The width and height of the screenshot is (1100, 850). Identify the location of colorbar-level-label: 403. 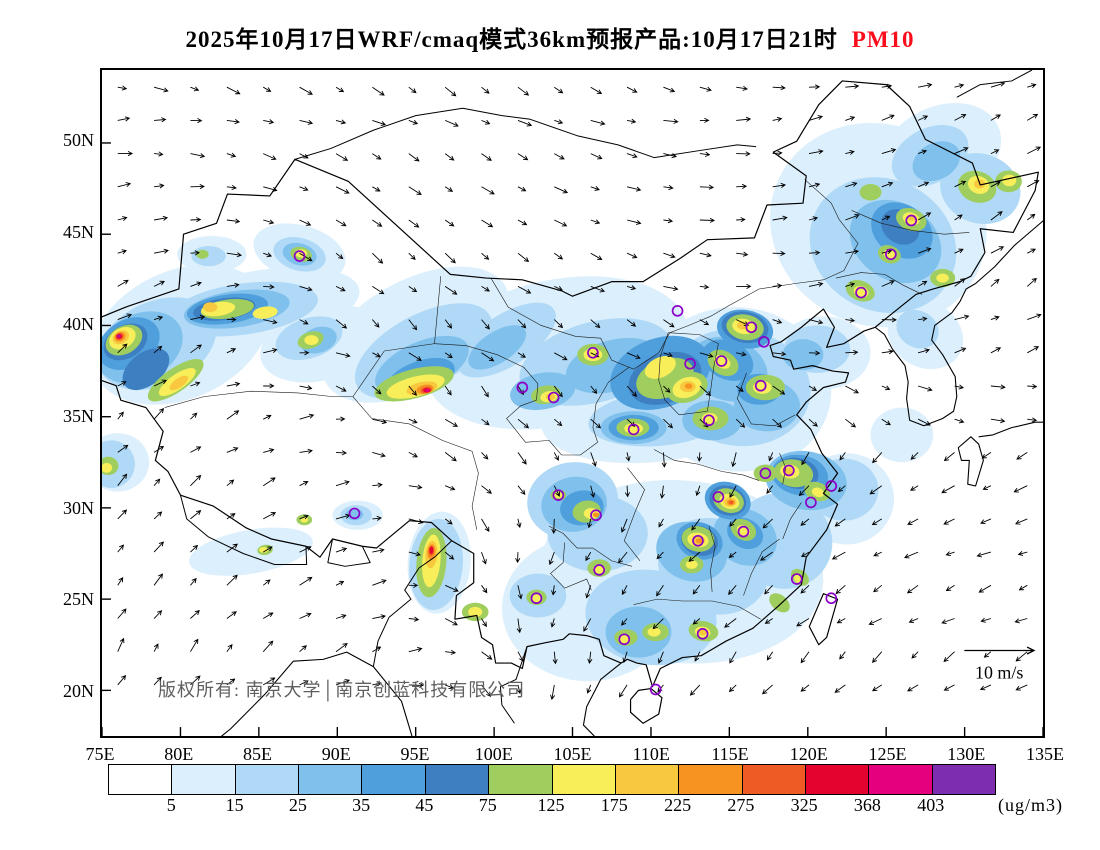
(931, 805).